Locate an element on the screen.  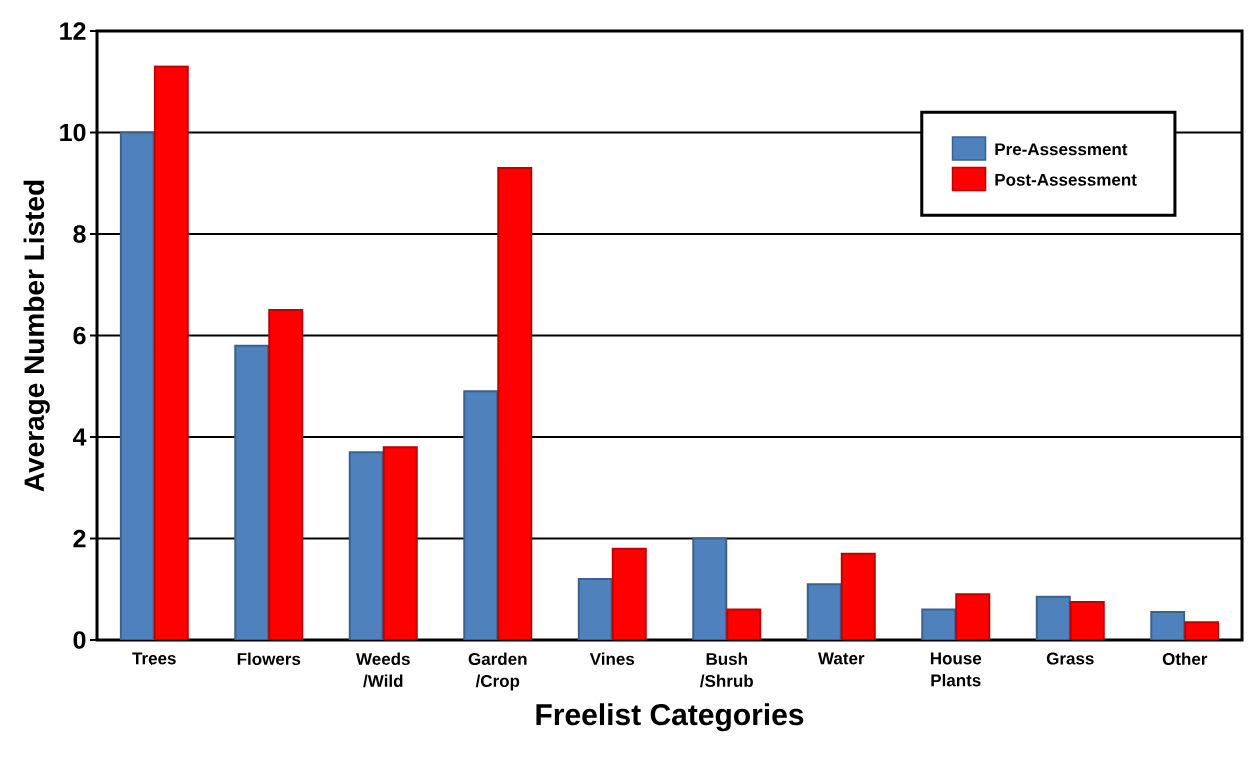
y-tick-label: 6 is located at coordinates (79, 335).